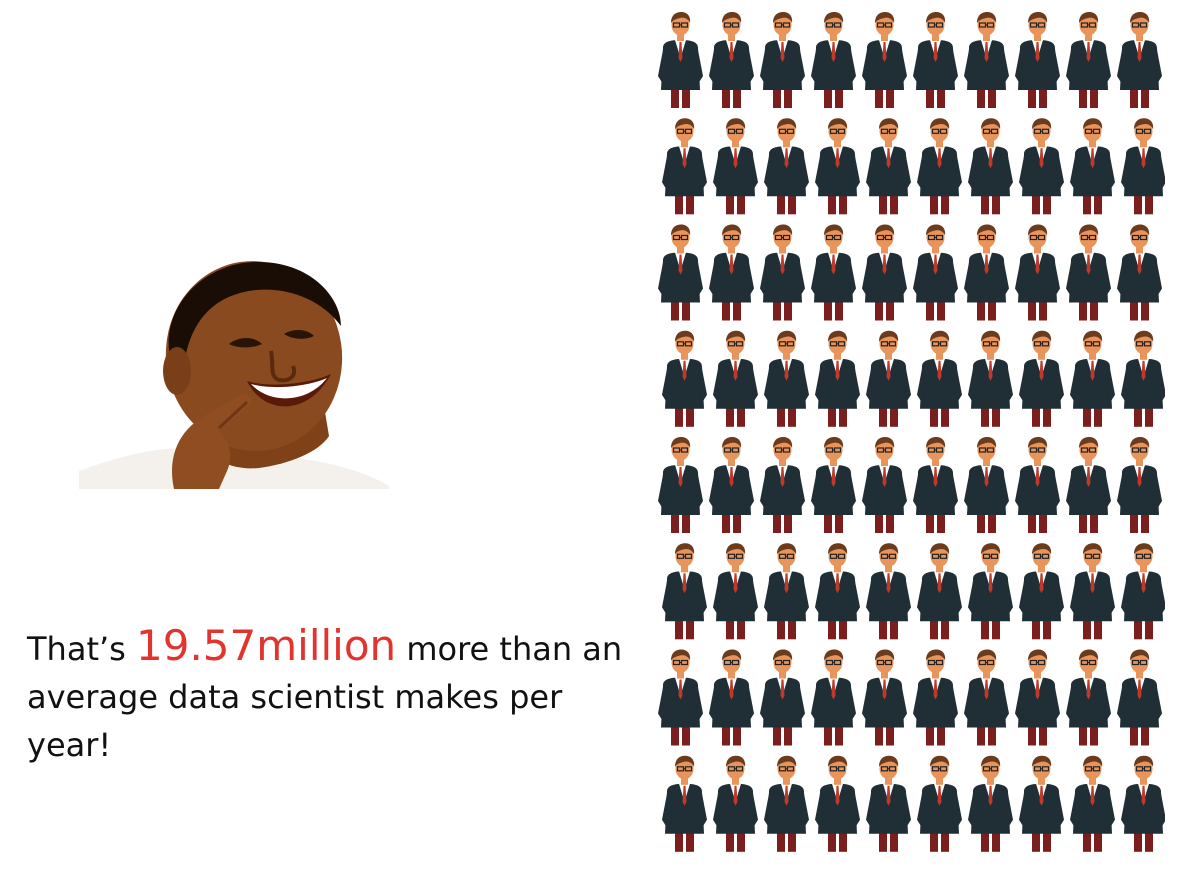 The width and height of the screenshot is (1180, 887). What do you see at coordinates (254, 313) in the screenshot?
I see `hair-shape` at bounding box center [254, 313].